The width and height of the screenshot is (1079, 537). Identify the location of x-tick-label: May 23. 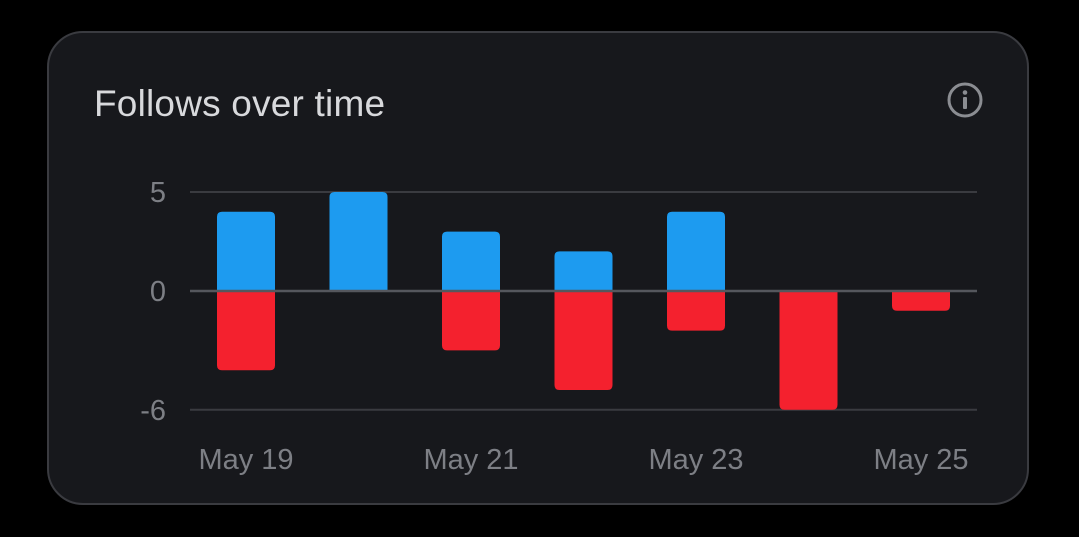
(695, 460).